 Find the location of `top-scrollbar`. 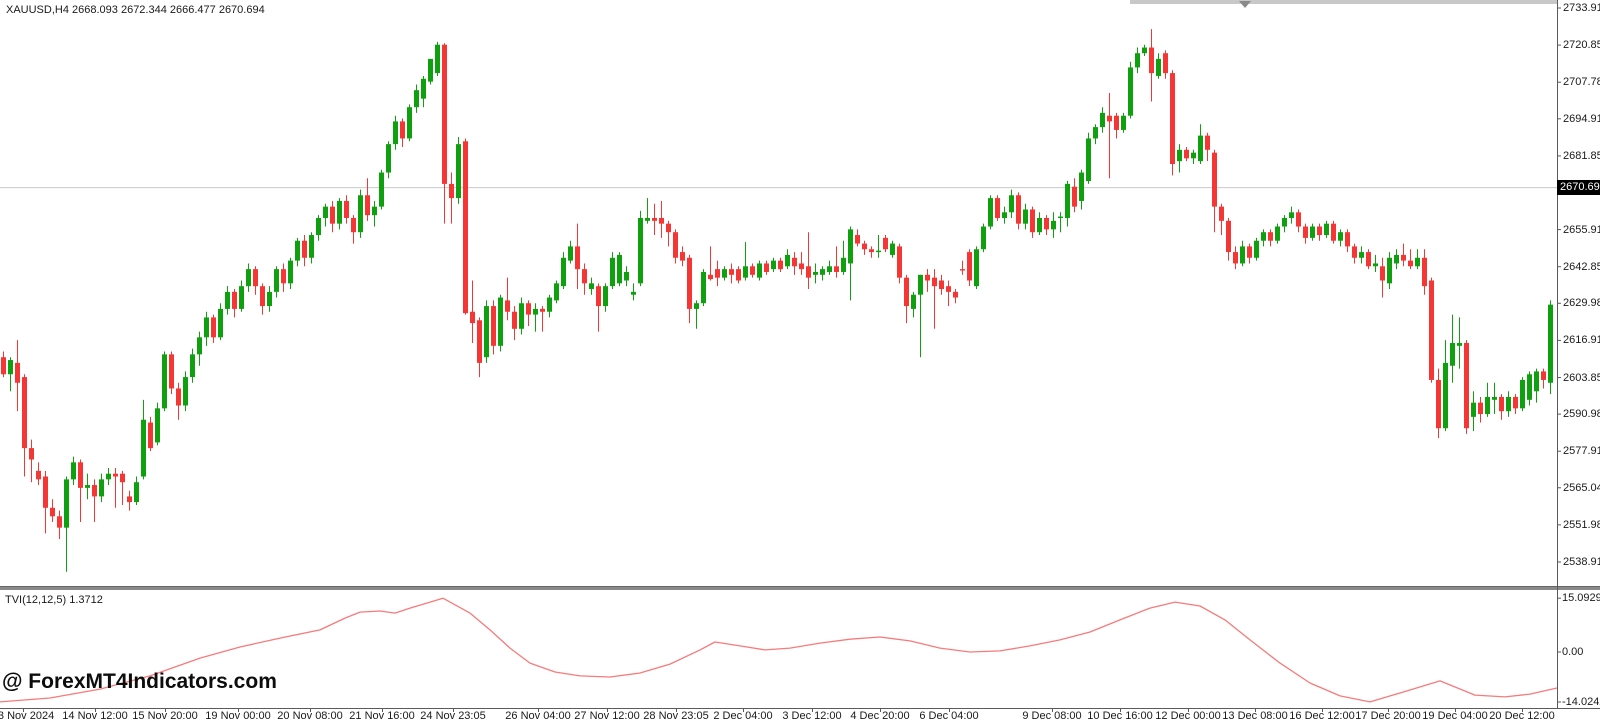

top-scrollbar is located at coordinates (1343, 2).